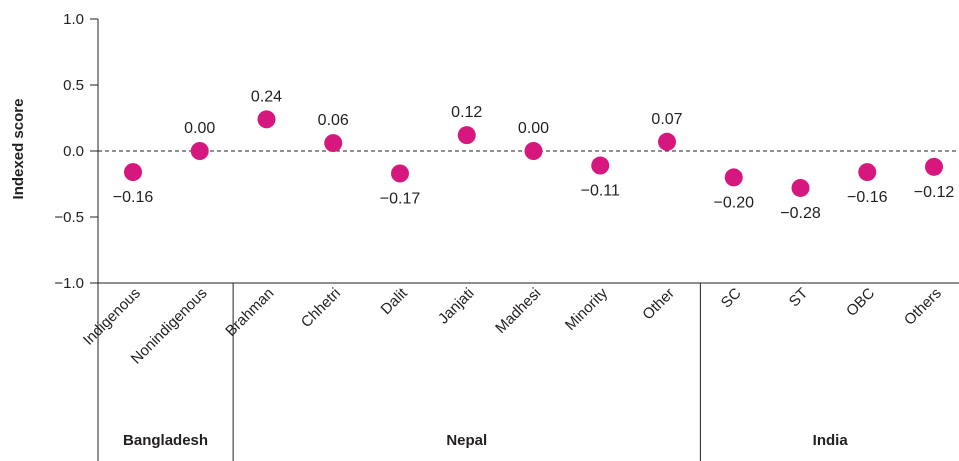  Describe the element at coordinates (666, 119) in the screenshot. I see `data-label: 0.07` at that location.